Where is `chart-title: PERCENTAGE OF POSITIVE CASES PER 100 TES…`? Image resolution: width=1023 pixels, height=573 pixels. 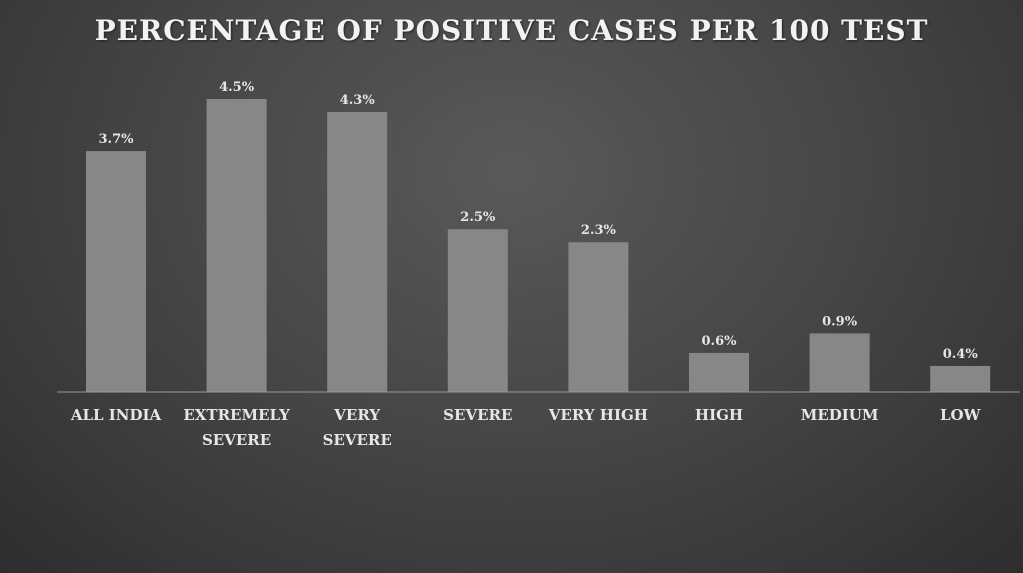
chart-title: PERCENTAGE OF POSITIVE CASES PER 100 TES… is located at coordinates (511, 30).